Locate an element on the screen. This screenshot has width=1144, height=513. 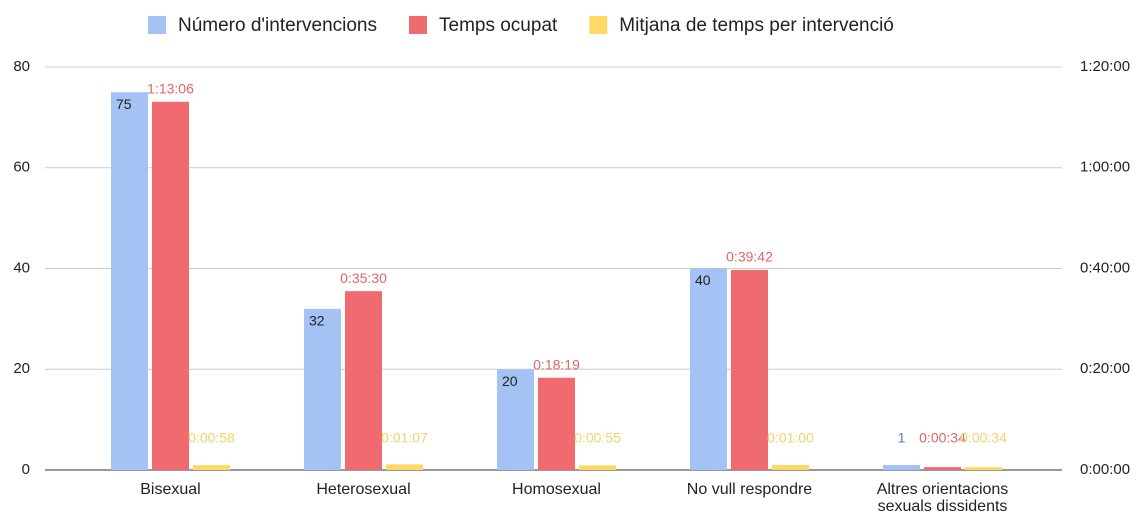
x-tick-label: Homosexual is located at coordinates (556, 489).